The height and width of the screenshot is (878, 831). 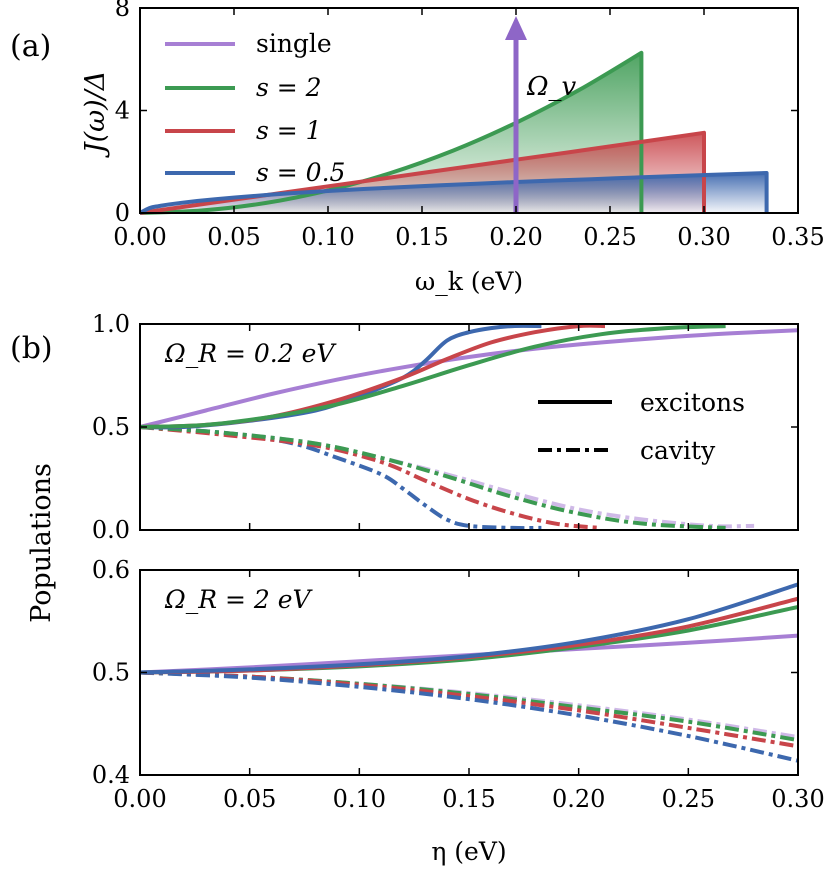 I want to click on panel-b-top-exciton-single, so click(x=469, y=378).